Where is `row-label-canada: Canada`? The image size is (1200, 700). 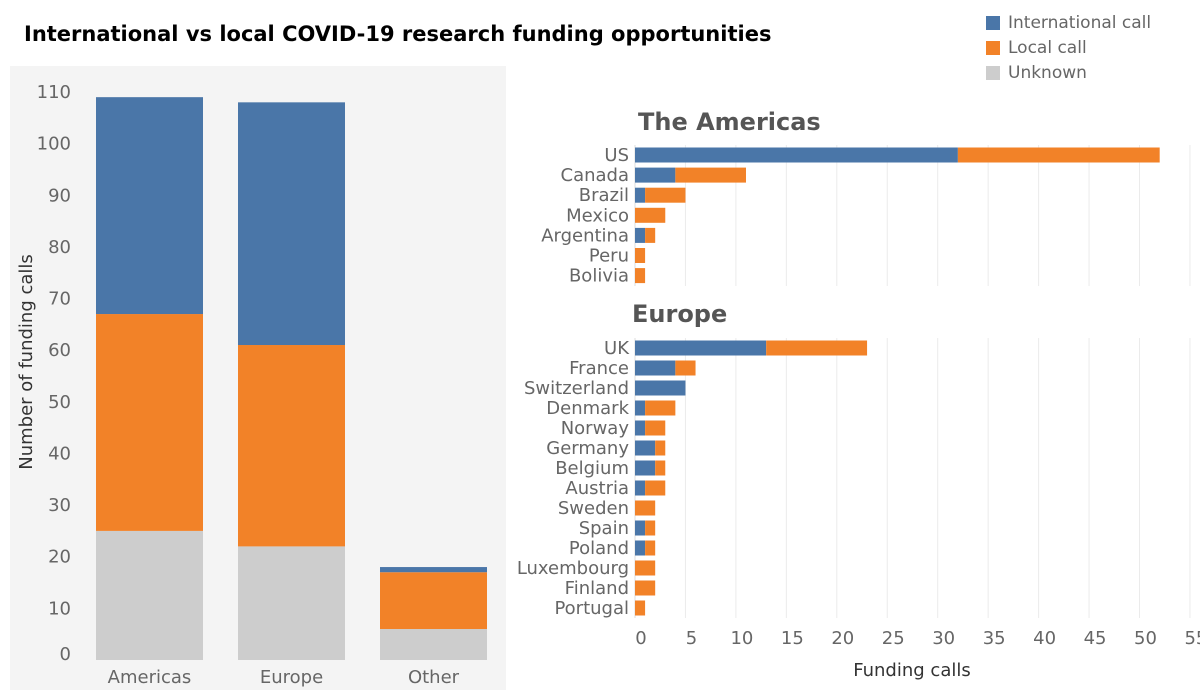
row-label-canada: Canada is located at coordinates (595, 175).